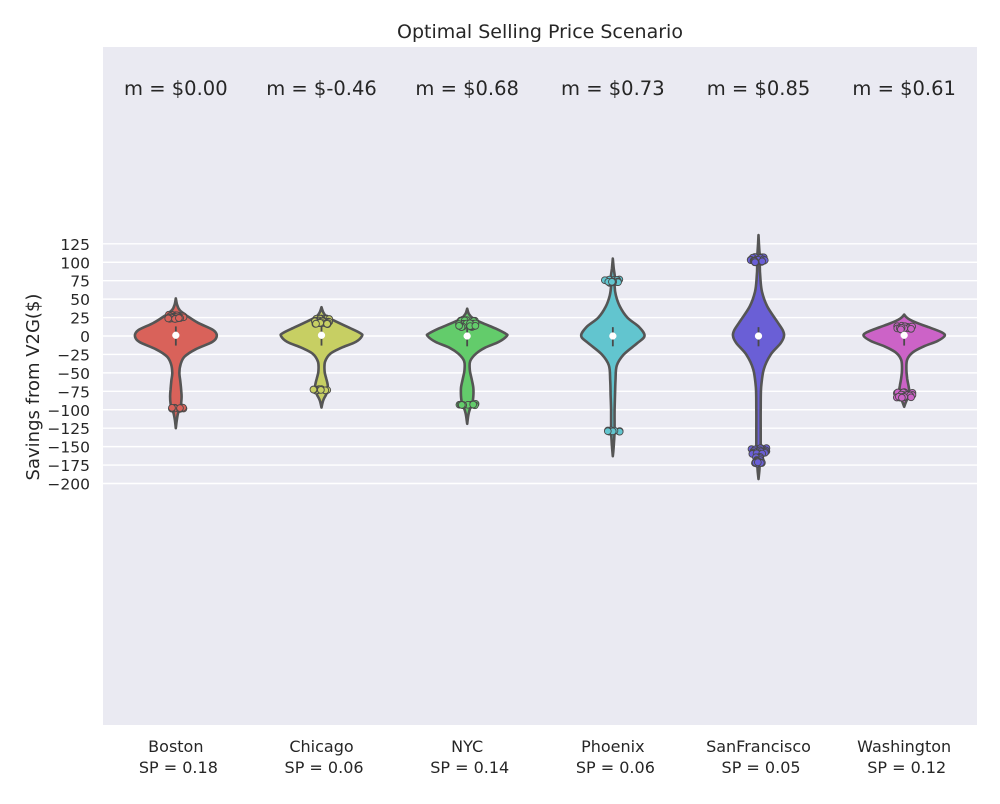 This screenshot has height=804, width=1000. Describe the element at coordinates (73, 374) in the screenshot. I see `y-tick-label: −50` at that location.